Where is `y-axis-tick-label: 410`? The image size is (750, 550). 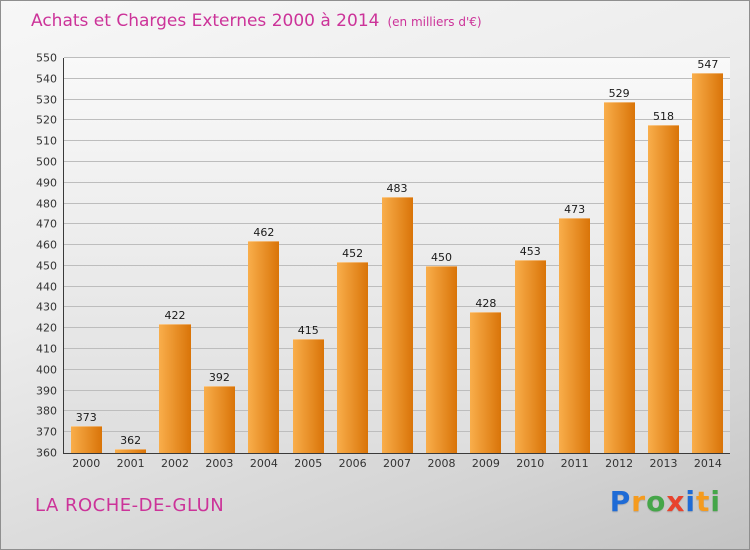 y-axis-tick-label: 410 is located at coordinates (46, 349).